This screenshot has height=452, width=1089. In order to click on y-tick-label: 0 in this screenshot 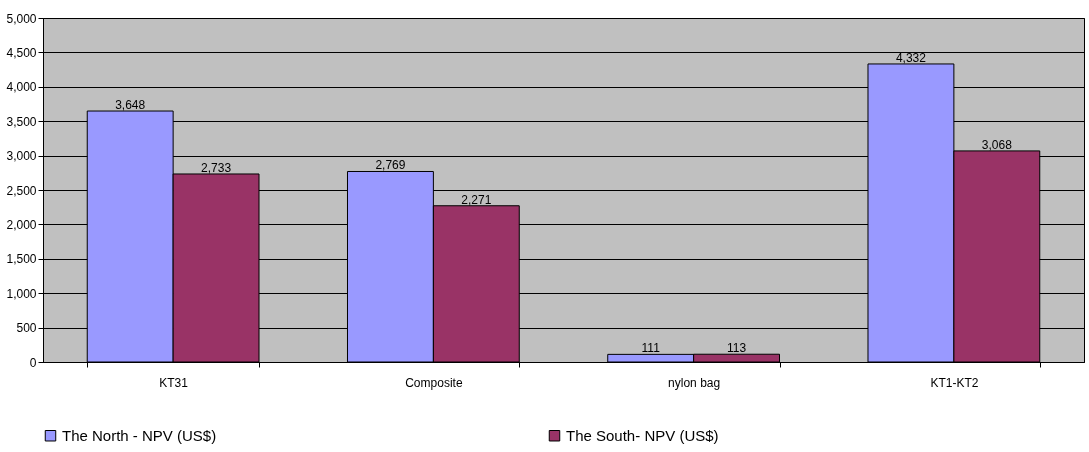, I will do `click(33, 362)`.